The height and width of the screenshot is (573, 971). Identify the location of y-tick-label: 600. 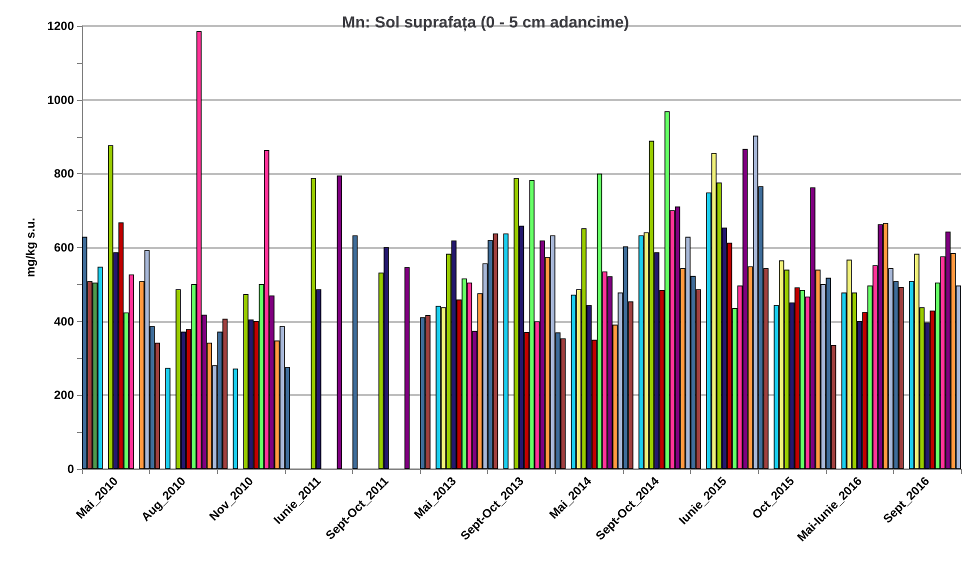
(64, 247).